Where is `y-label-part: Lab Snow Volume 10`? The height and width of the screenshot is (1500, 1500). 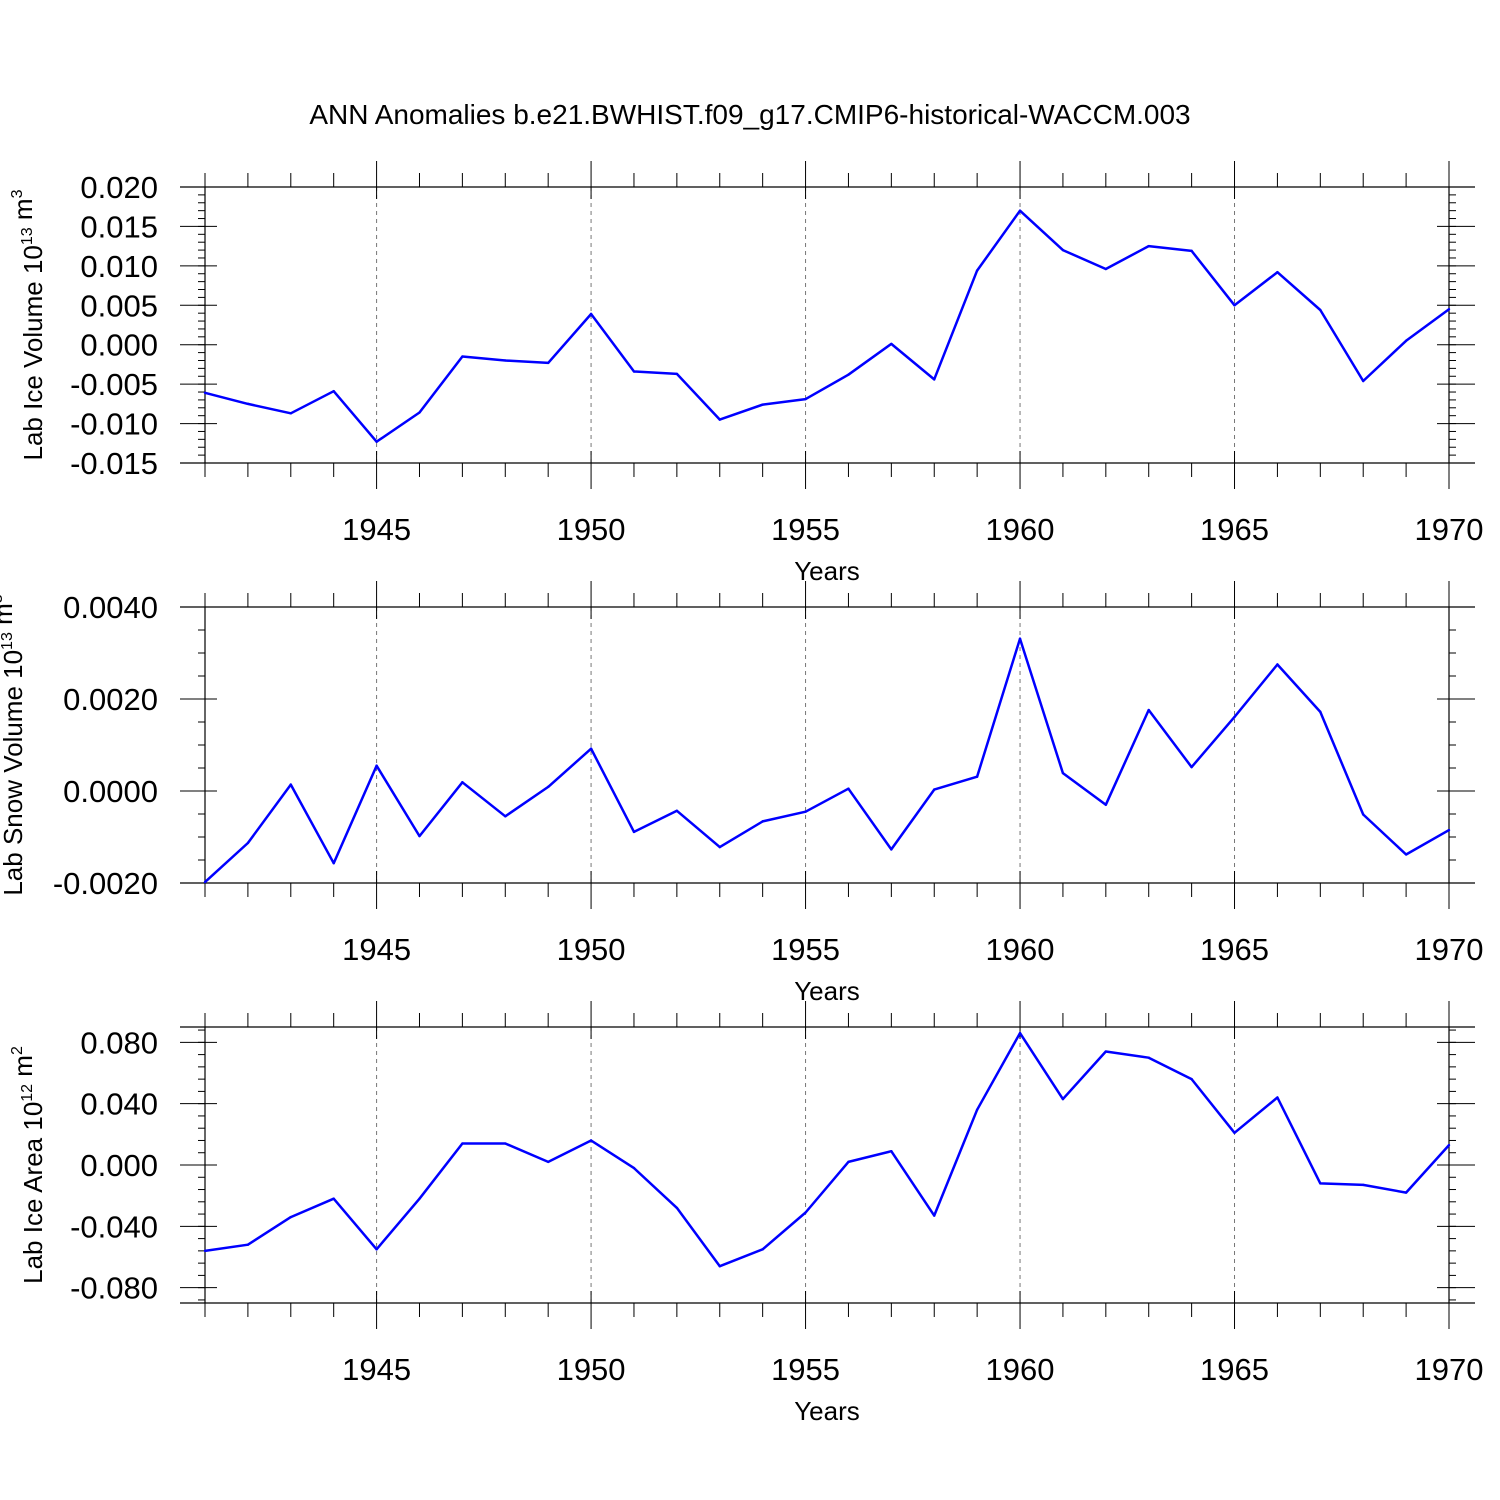 y-label-part: Lab Snow Volume 10 is located at coordinates (14, 773).